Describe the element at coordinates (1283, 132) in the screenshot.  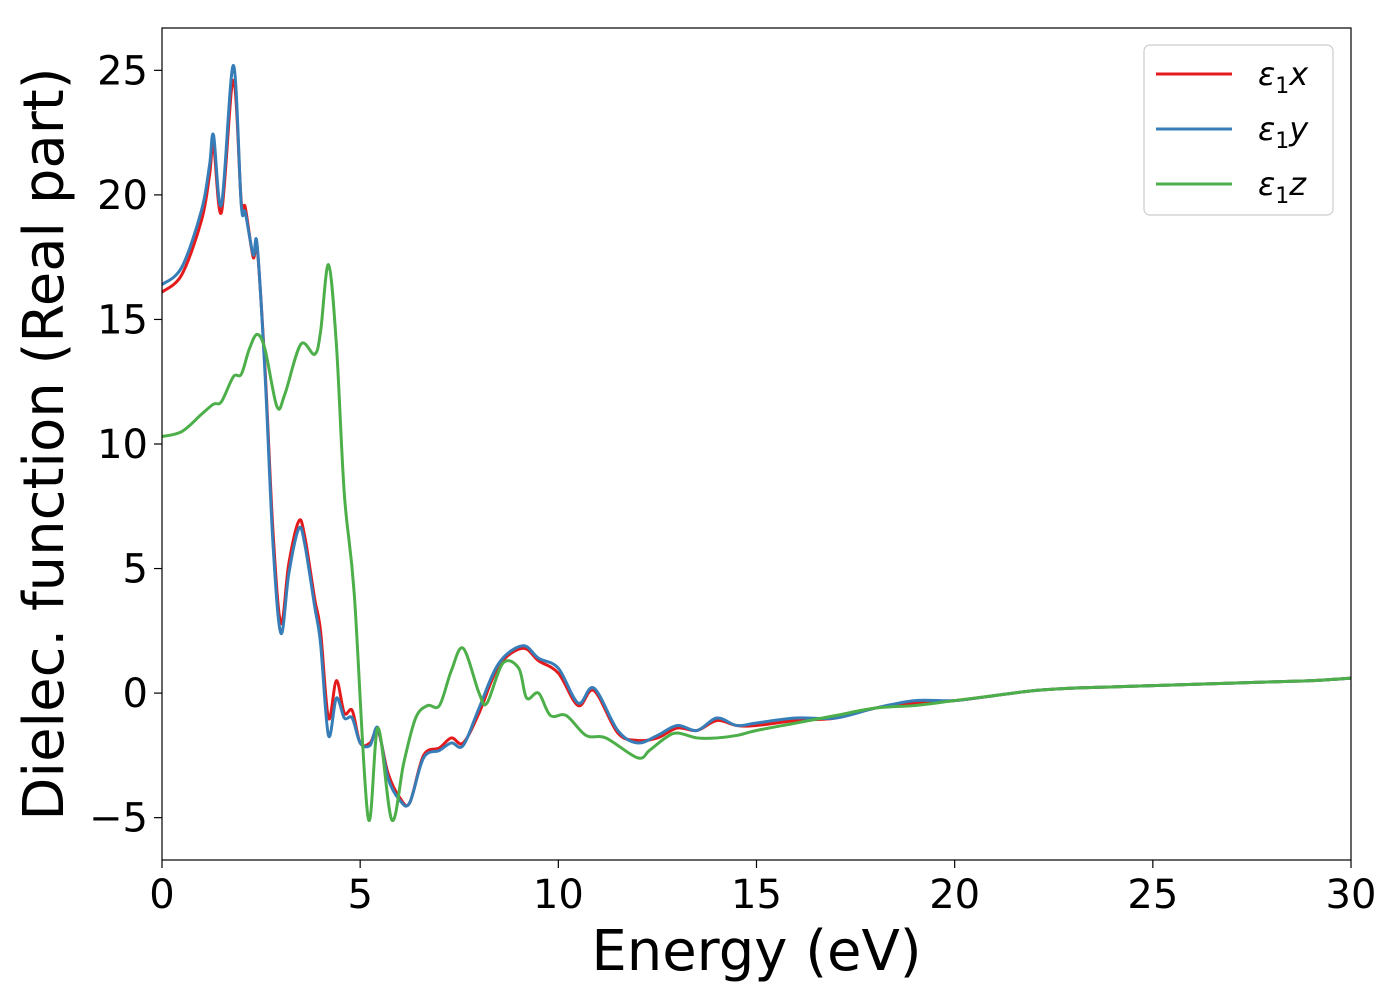
I see `legend-label-y: ε1y` at that location.